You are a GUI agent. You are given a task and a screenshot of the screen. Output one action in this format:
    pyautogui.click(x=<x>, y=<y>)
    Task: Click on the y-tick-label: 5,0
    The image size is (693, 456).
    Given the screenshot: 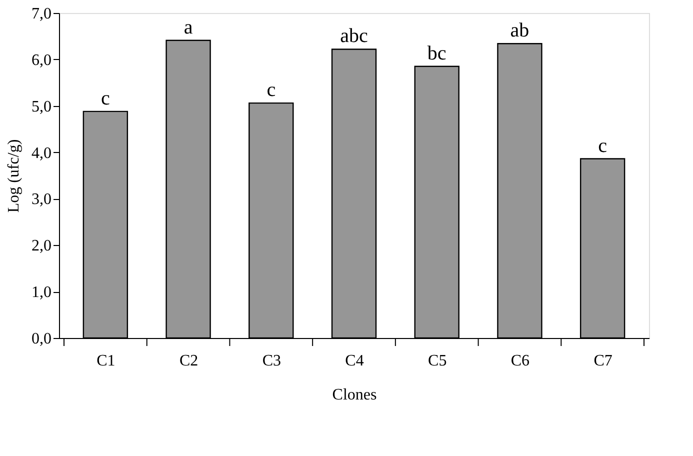 What is the action you would take?
    pyautogui.click(x=42, y=107)
    